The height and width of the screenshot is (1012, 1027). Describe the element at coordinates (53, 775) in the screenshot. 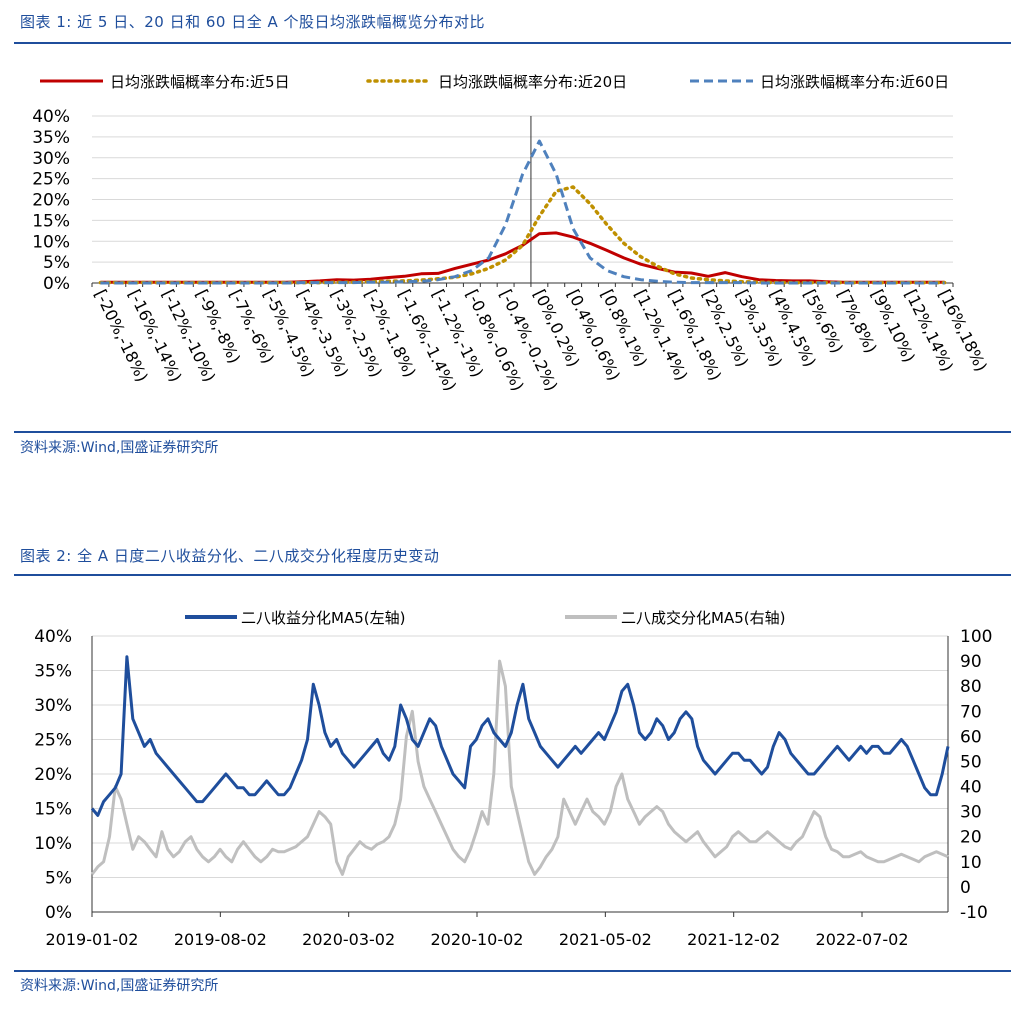

I see `y-left-tick-label: 20%` at that location.